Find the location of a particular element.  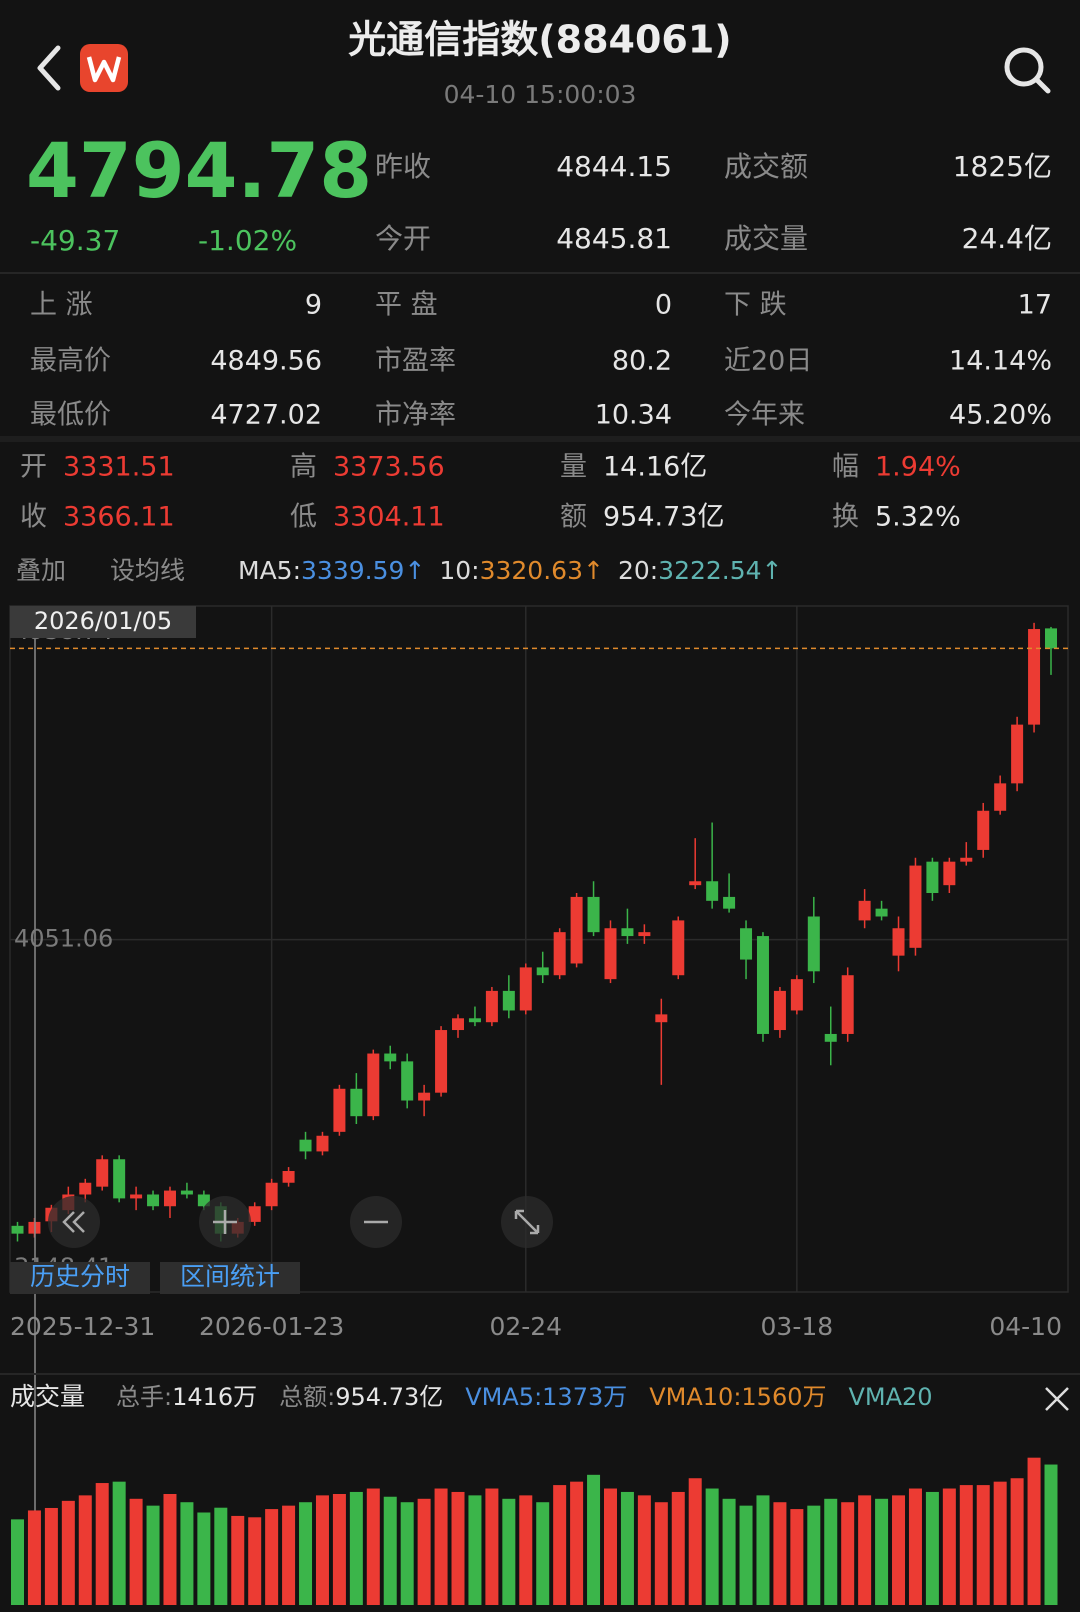

volume-stat-label: 总额: is located at coordinates (307, 1397).